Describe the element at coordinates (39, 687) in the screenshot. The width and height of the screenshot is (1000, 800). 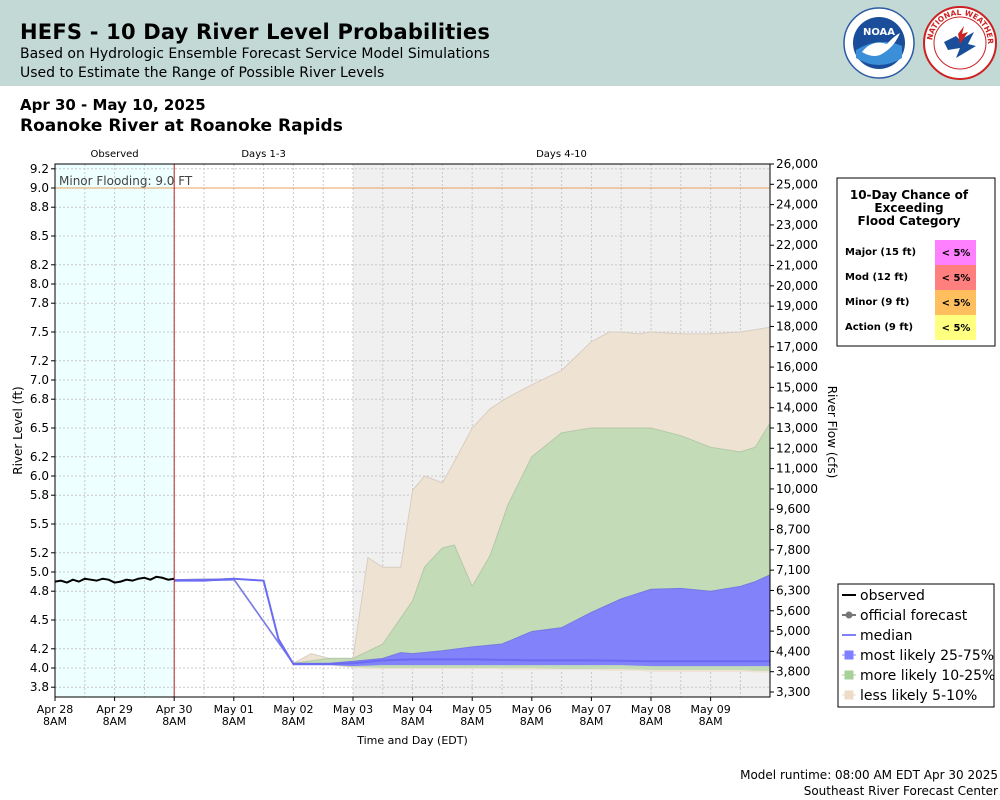
I see `y-tick-label-0: 3.8` at that location.